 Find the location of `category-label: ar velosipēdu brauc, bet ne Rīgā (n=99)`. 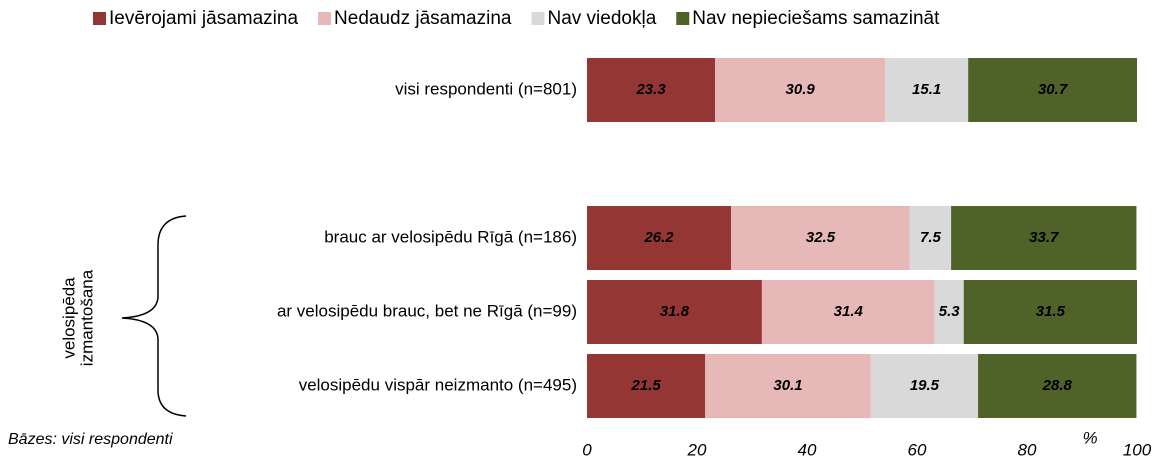

category-label: ar velosipēdu brauc, bet ne Rīgā (n=99) is located at coordinates (427, 310).